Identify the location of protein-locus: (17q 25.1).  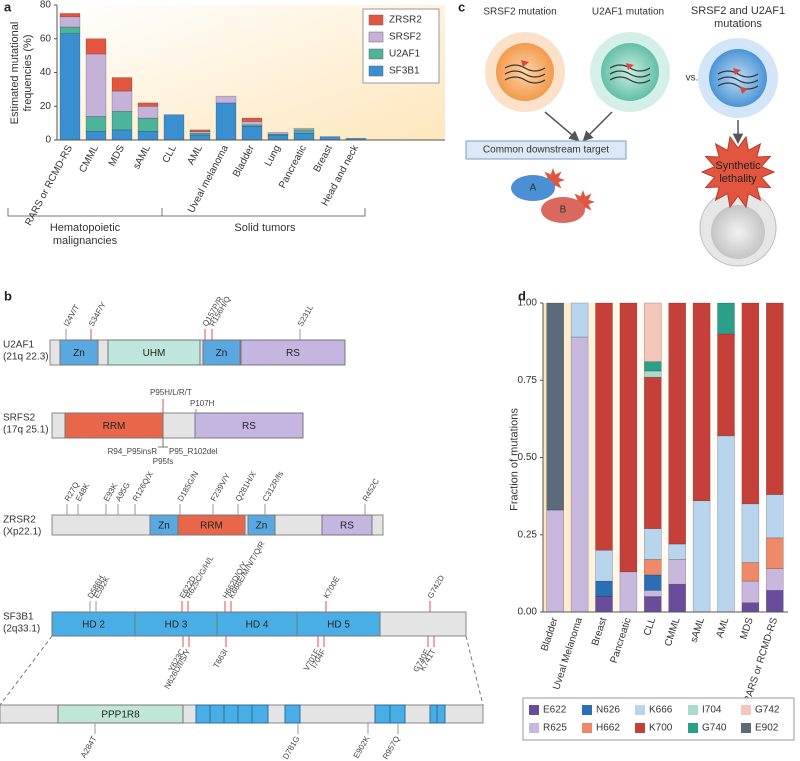
(26, 430).